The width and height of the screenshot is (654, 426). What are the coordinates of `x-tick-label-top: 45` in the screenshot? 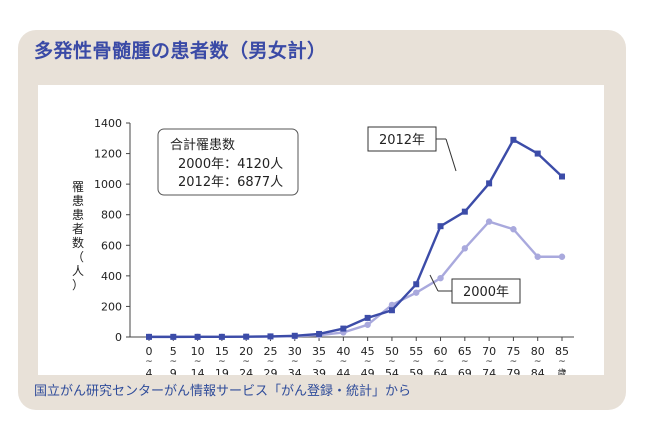 It's located at (368, 351).